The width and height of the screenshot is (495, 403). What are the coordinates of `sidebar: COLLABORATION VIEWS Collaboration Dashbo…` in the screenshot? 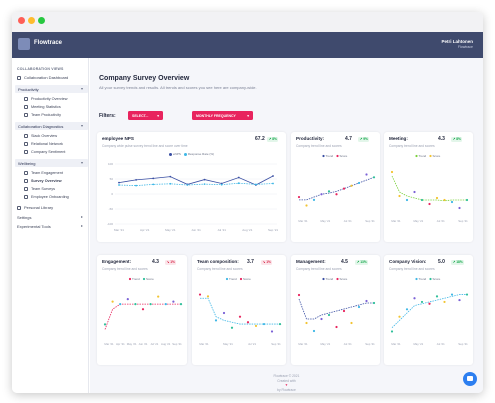 It's located at (50, 225).